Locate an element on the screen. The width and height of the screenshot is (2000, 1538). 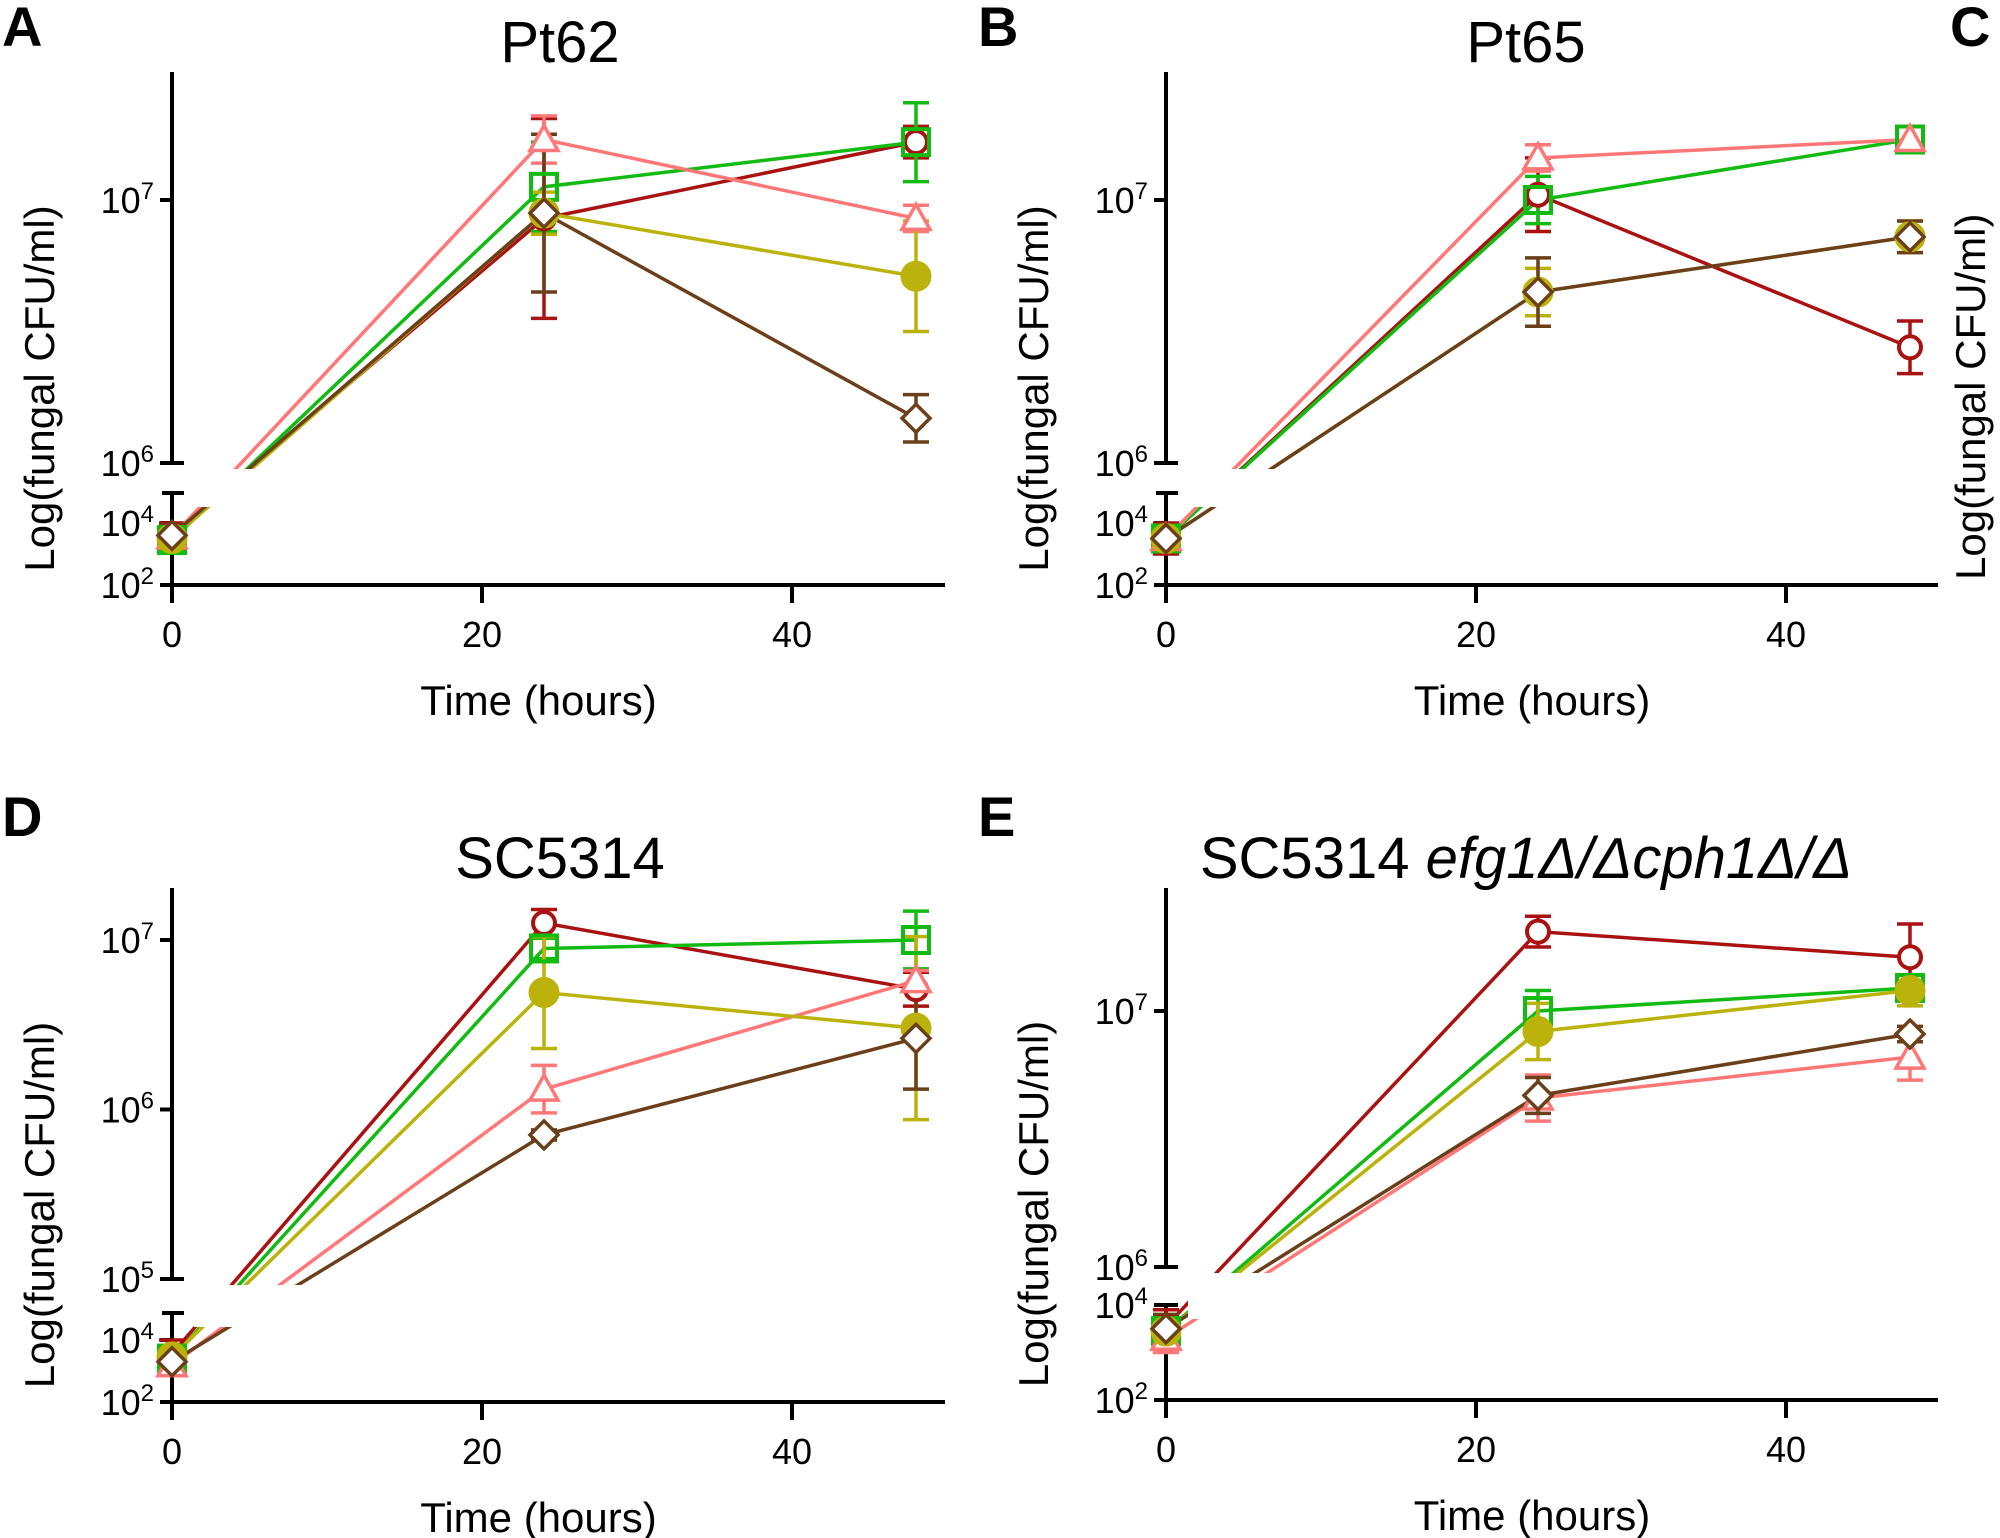
title-text: Pt62 is located at coordinates (559, 42).